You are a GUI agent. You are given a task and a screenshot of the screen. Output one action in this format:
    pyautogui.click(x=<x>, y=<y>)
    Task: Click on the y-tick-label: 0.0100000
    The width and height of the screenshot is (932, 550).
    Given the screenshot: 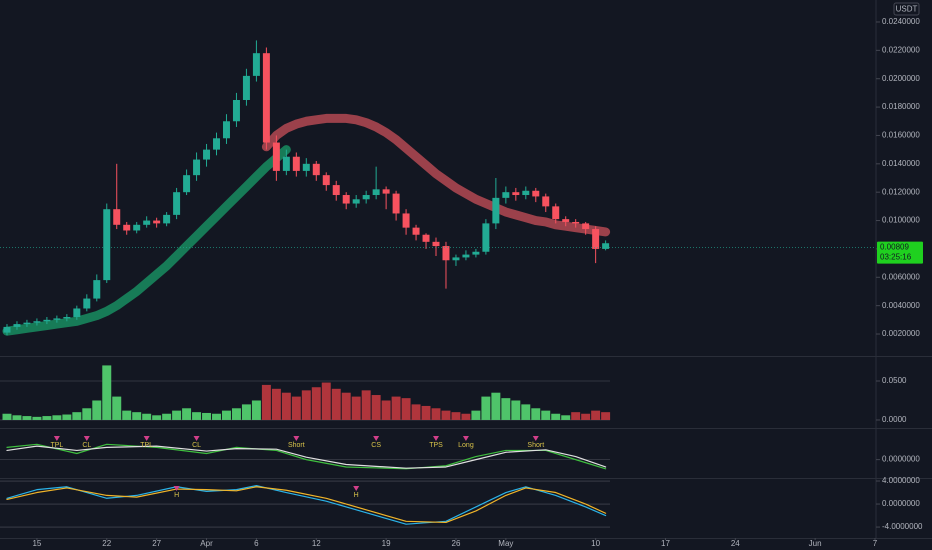 What is the action you would take?
    pyautogui.click(x=901, y=220)
    